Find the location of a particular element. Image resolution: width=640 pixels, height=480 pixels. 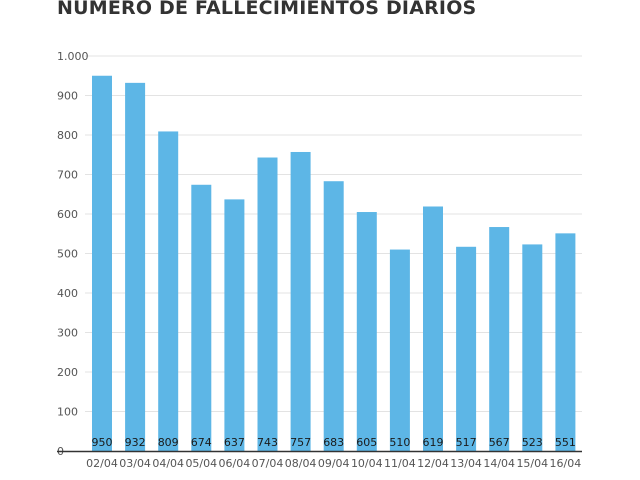

x-tick-label: 16/04 is located at coordinates (566, 463).